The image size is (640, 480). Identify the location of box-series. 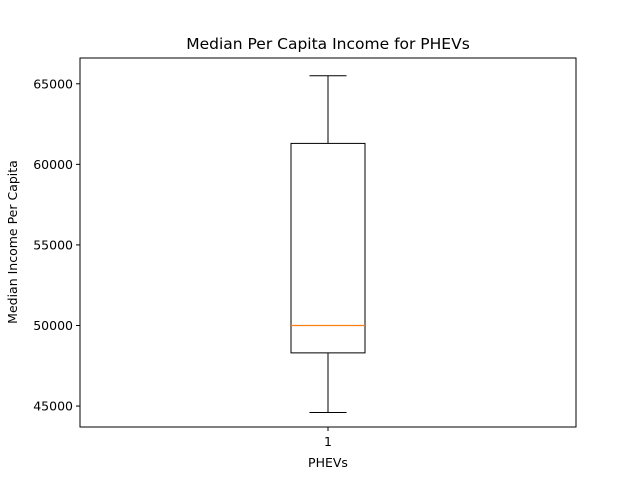
(328, 244).